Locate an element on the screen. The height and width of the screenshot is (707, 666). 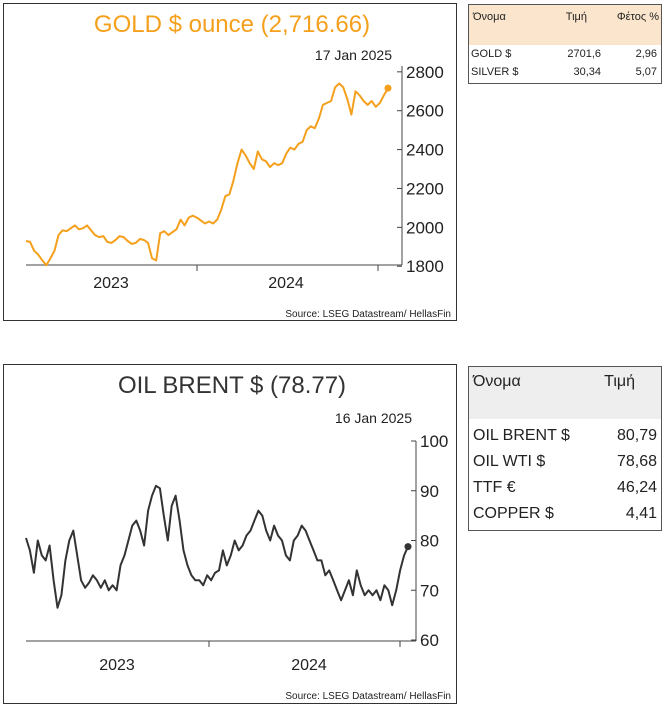
table-cell-price: 2701,6 is located at coordinates (584, 54).